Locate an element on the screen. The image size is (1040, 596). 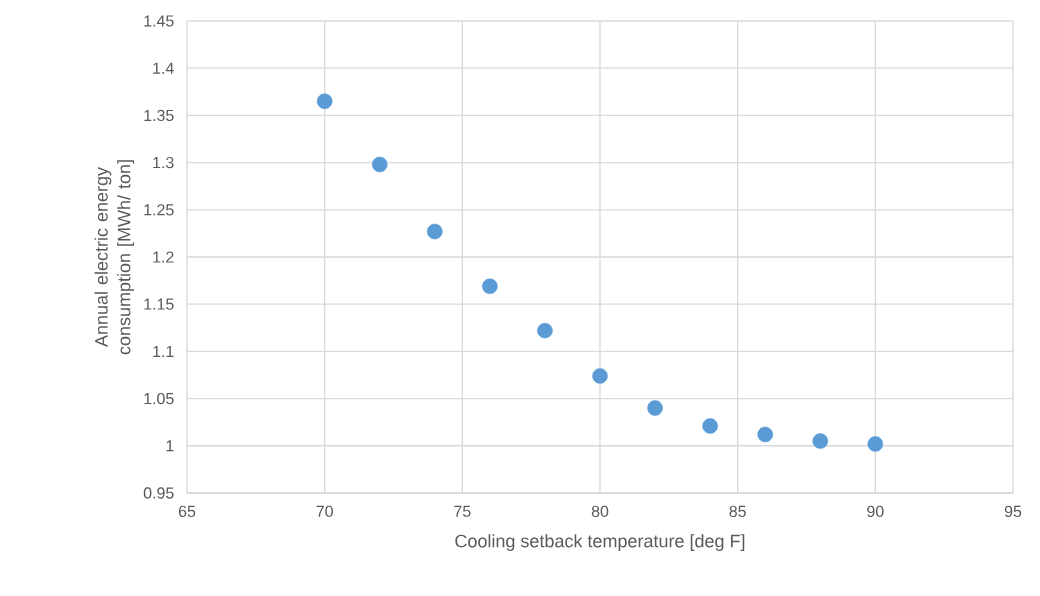
y-tick-label: 1.35 is located at coordinates (159, 115).